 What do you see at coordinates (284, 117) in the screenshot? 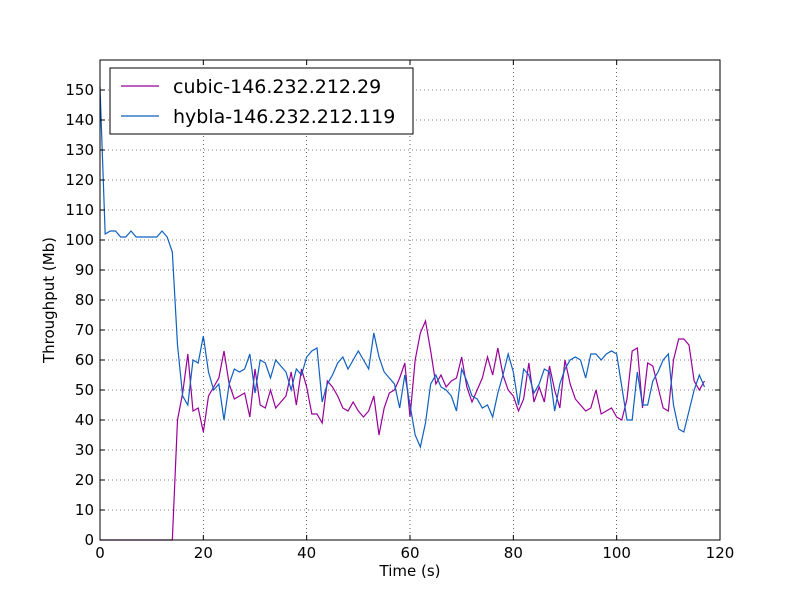
I see `legend-label-hybla: hybla-146.232.212.119` at bounding box center [284, 117].